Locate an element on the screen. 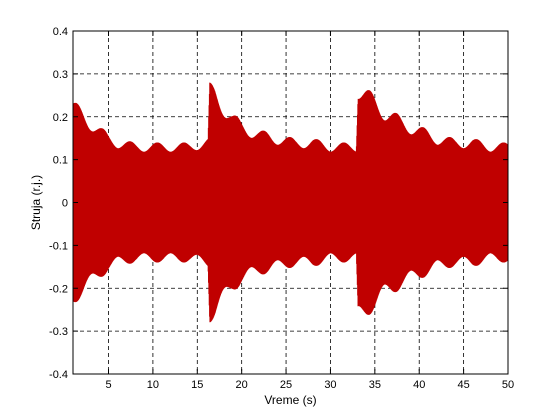 This screenshot has height=420, width=560. y-tick-label: -0.3 is located at coordinates (58, 332).